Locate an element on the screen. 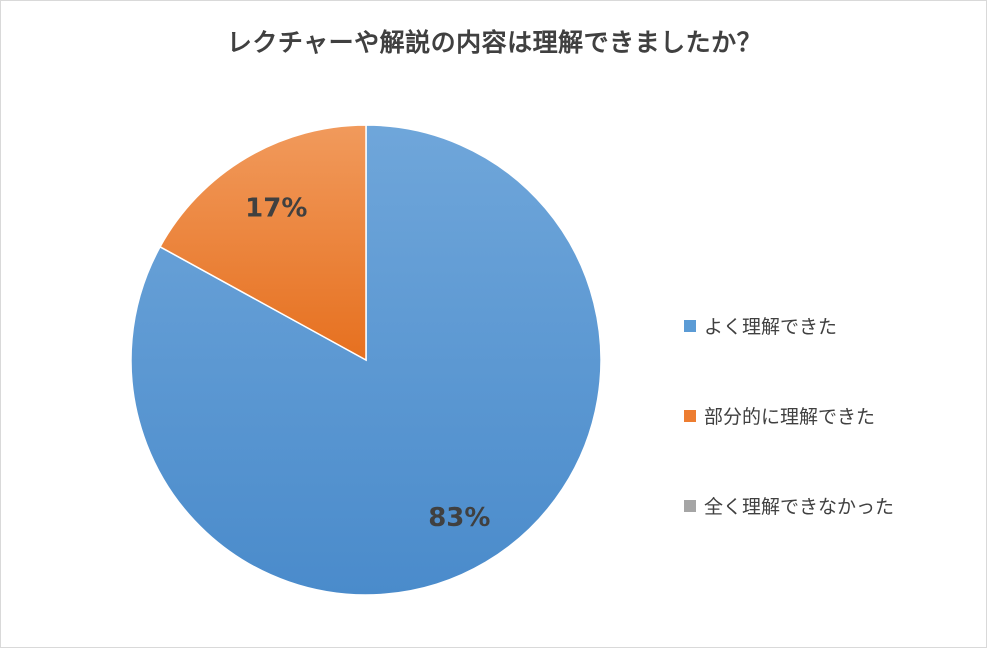 This screenshot has width=987, height=649. legend-swatch-blue is located at coordinates (690, 325).